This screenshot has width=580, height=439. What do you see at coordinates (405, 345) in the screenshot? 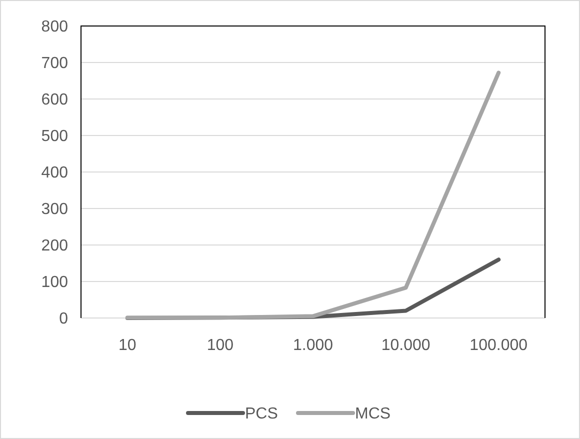
I see `x-tick-label: 10.000` at bounding box center [405, 345].